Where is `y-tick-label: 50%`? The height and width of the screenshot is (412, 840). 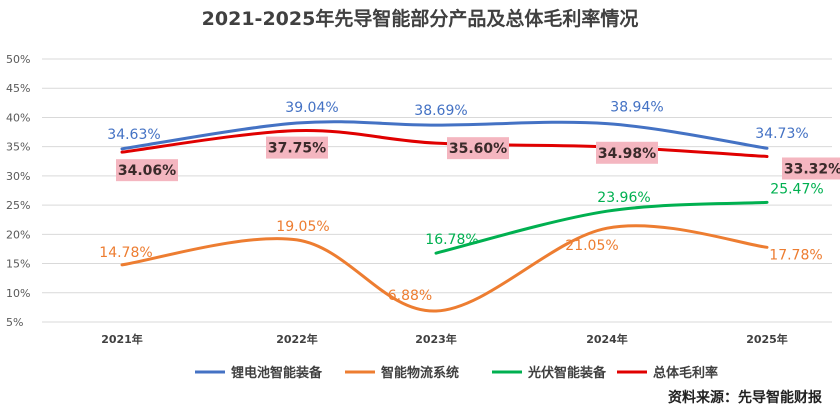 y-tick-label: 50% is located at coordinates (18, 59).